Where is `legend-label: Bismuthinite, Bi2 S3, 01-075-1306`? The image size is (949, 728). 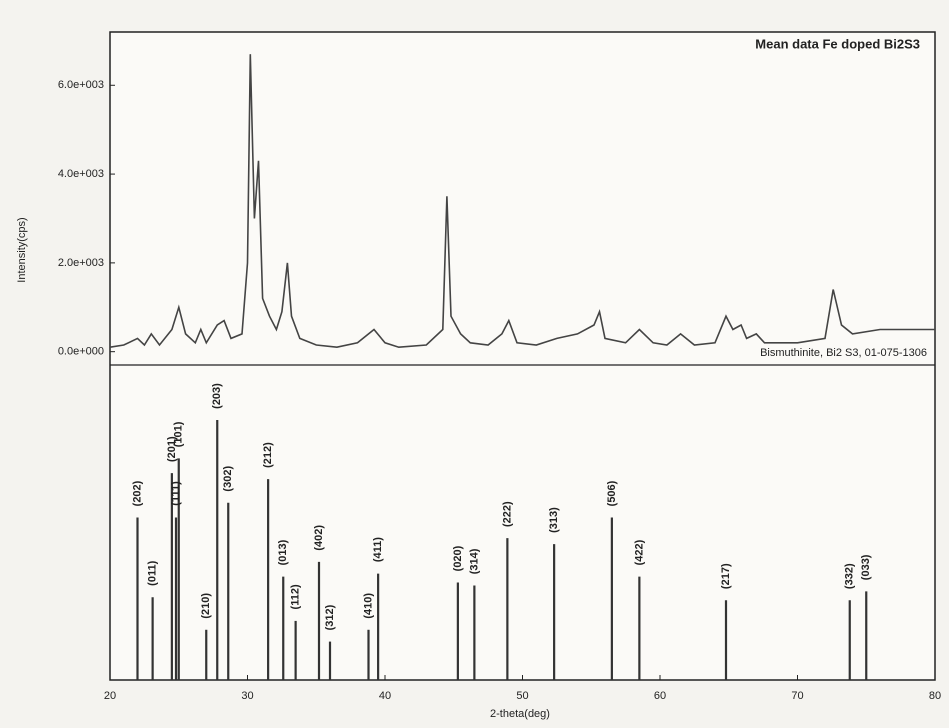
legend-label: Bismuthinite, Bi2 S3, 01-075-1306 is located at coordinates (843, 353).